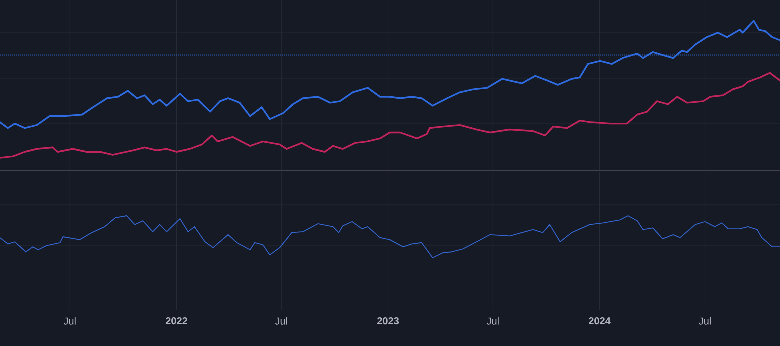  I want to click on x-tick-label: 2023, so click(388, 321).